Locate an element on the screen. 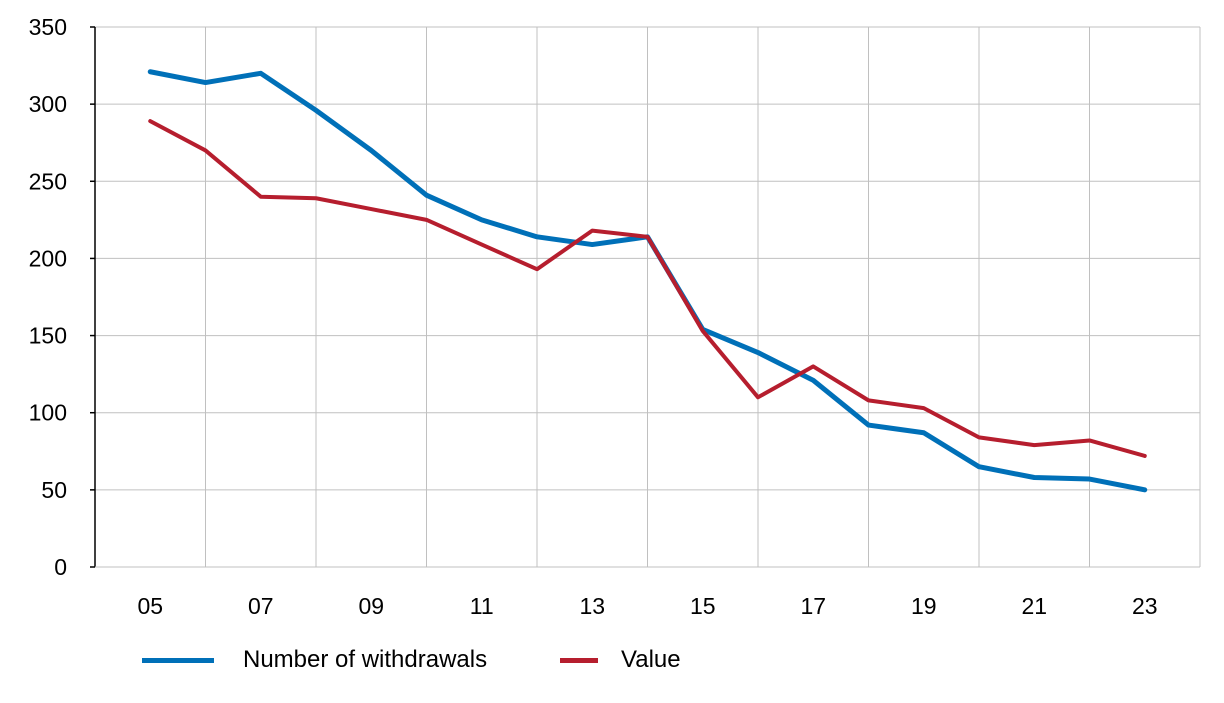  x-tick-label: 13 is located at coordinates (592, 606).